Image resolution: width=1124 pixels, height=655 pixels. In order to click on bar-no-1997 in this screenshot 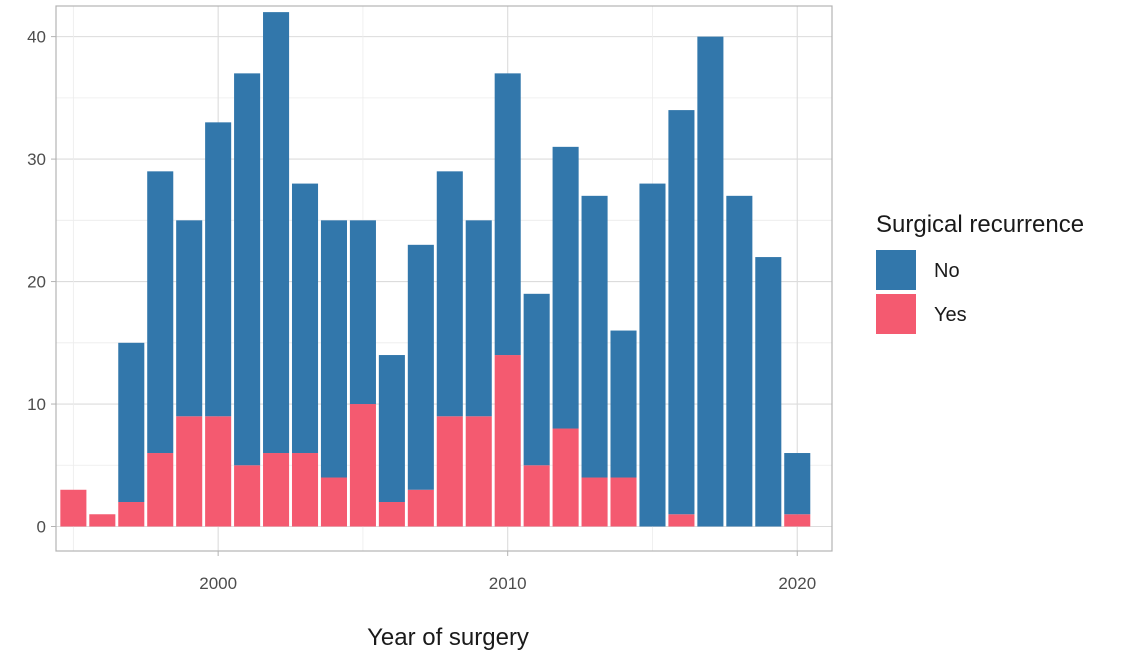, I will do `click(131, 422)`.